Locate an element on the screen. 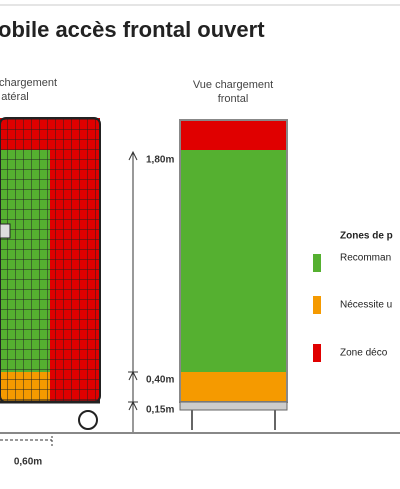 The image size is (400, 489). legend-item: Recomman is located at coordinates (365, 258).